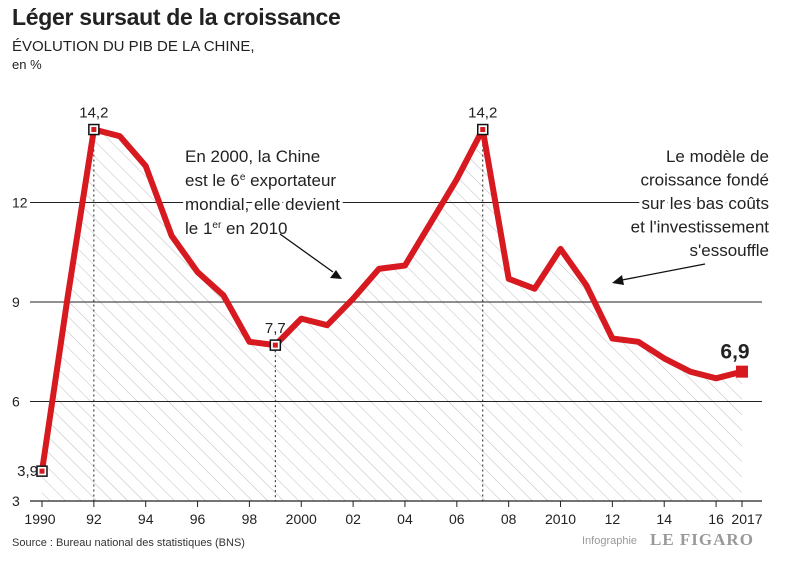 This screenshot has width=786, height=565. What do you see at coordinates (146, 519) in the screenshot?
I see `x-tick-label: 94` at bounding box center [146, 519].